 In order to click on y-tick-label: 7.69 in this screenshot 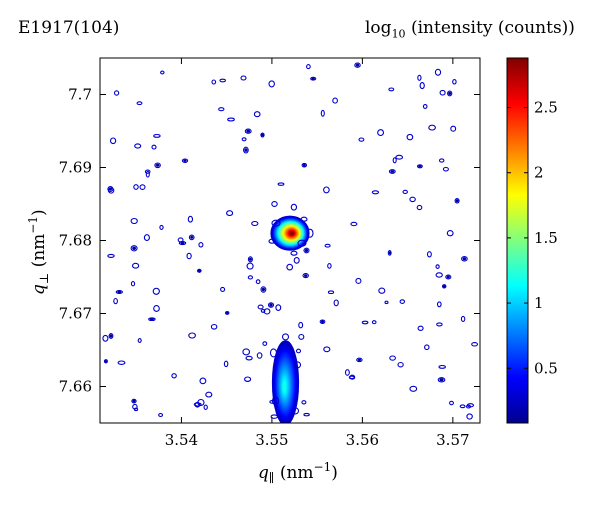, I will do `click(75, 168)`.